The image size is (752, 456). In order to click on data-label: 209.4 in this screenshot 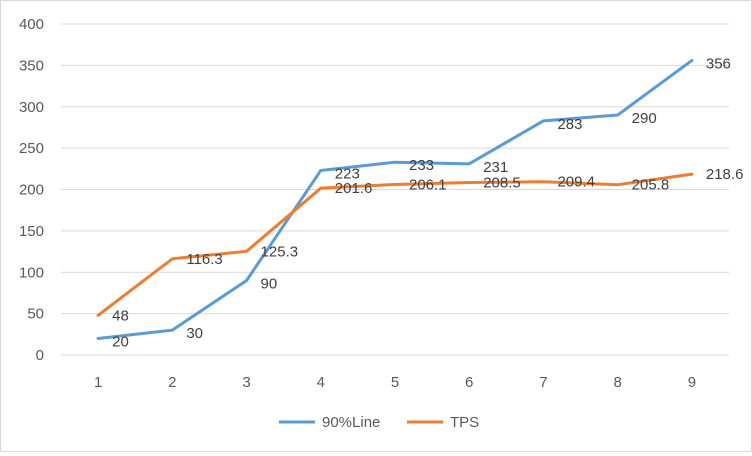, I will do `click(576, 182)`.